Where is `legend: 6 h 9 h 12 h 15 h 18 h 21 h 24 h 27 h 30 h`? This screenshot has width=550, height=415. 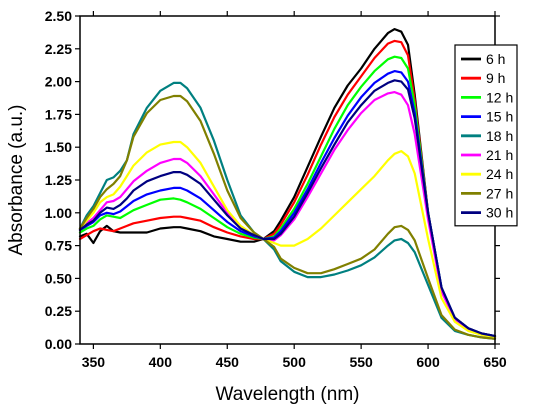
legend: 6 h 9 h 12 h 15 h 18 h 21 h 24 h 27 h 30 h is located at coordinates (486, 135).